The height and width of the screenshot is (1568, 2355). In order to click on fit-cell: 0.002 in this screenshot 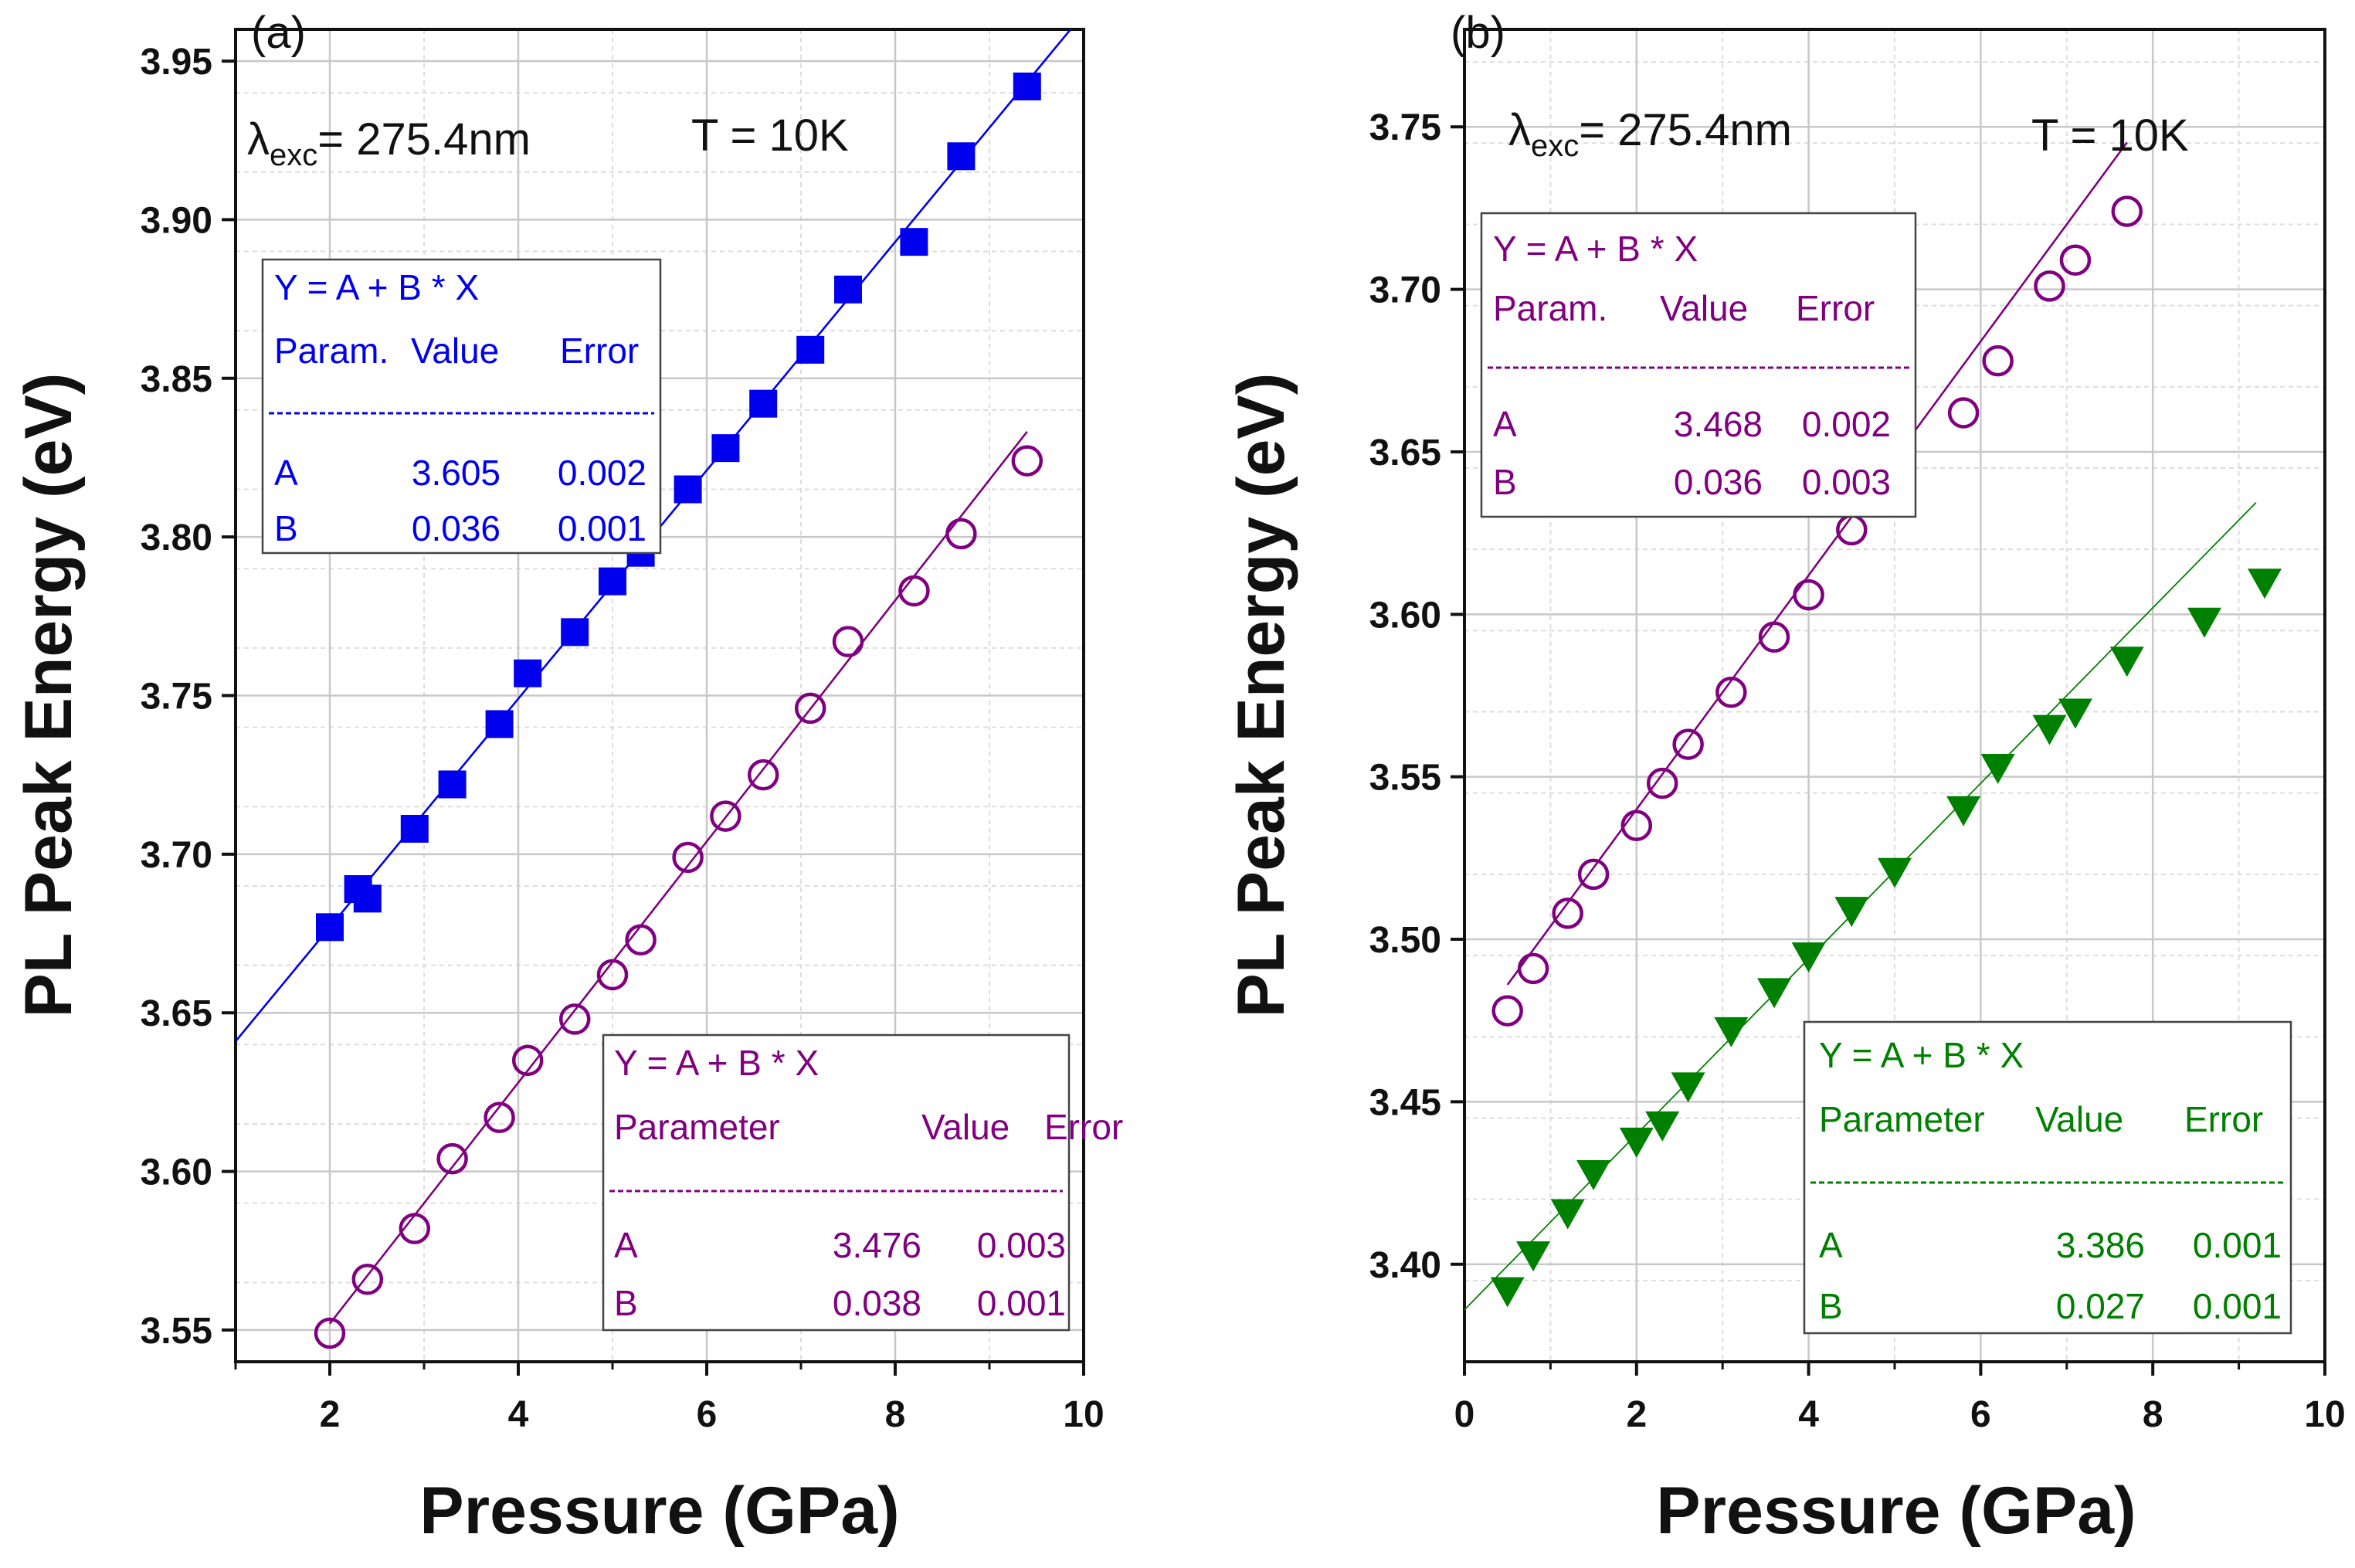, I will do `click(602, 473)`.